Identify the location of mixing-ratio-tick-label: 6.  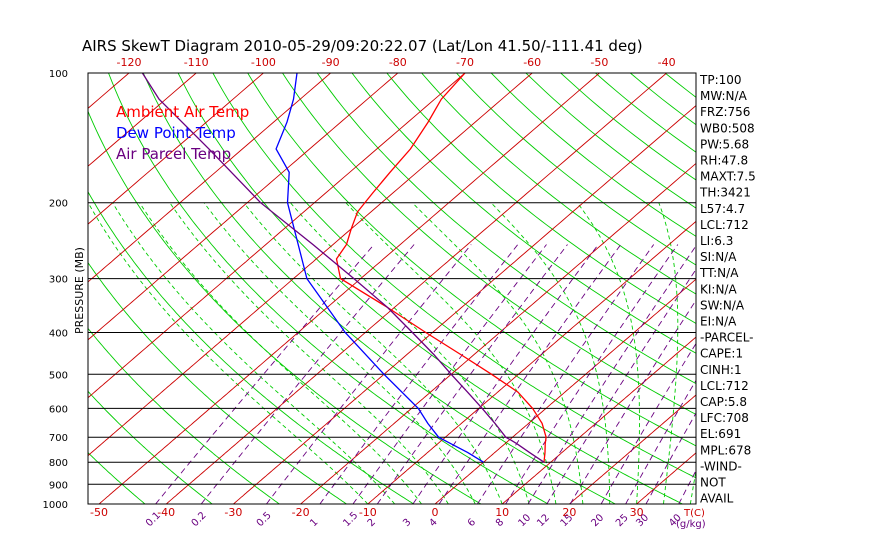
(472, 523).